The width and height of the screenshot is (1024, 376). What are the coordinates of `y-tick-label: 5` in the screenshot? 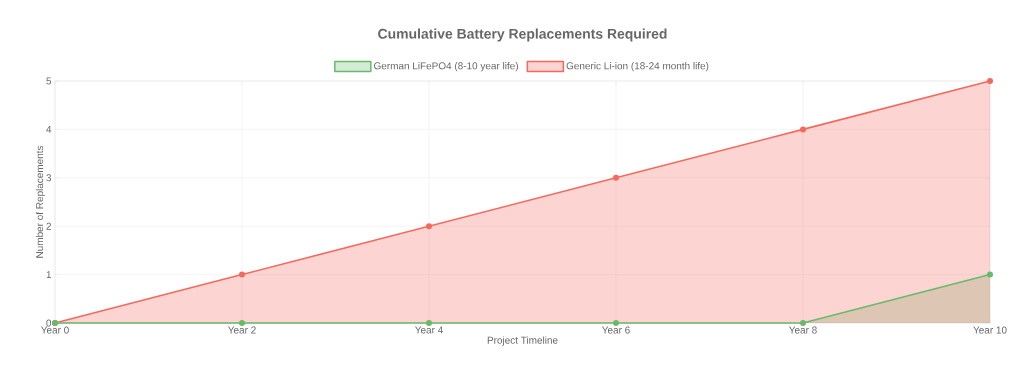 It's located at (49, 81).